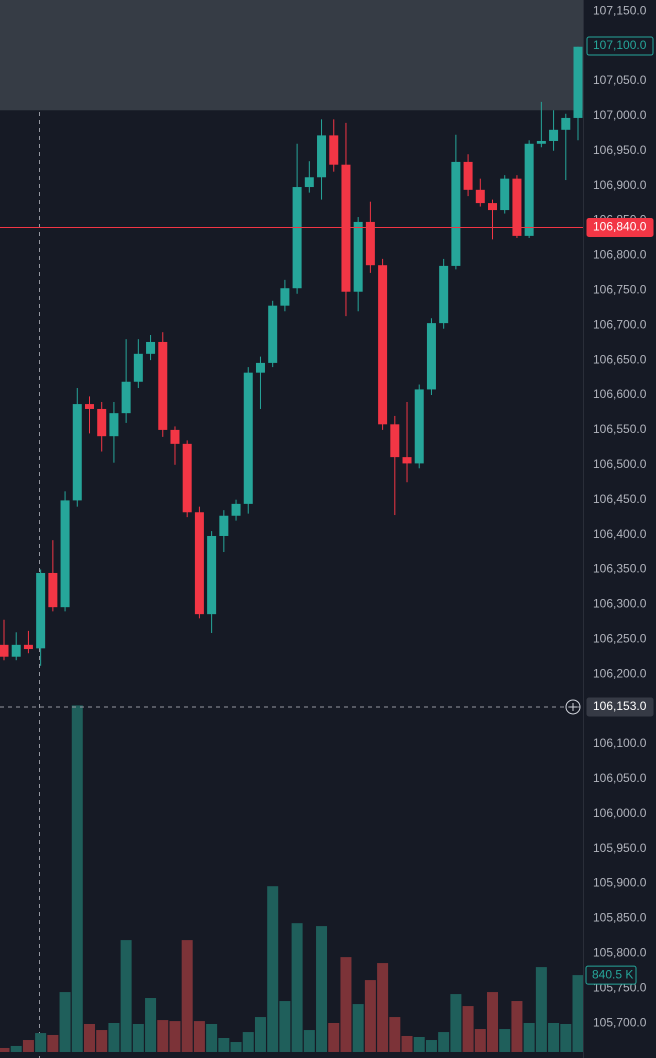  I want to click on price-line-tag-box, so click(620, 228).